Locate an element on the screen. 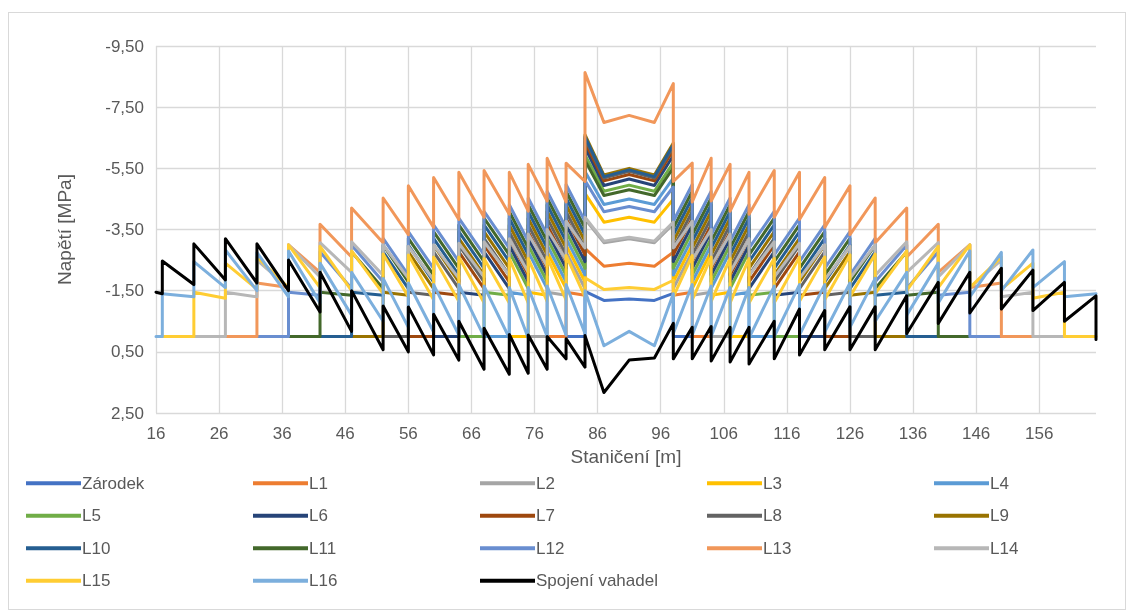 This screenshot has height=612, width=1132. y-tick-label: 0,50 is located at coordinates (127, 352).